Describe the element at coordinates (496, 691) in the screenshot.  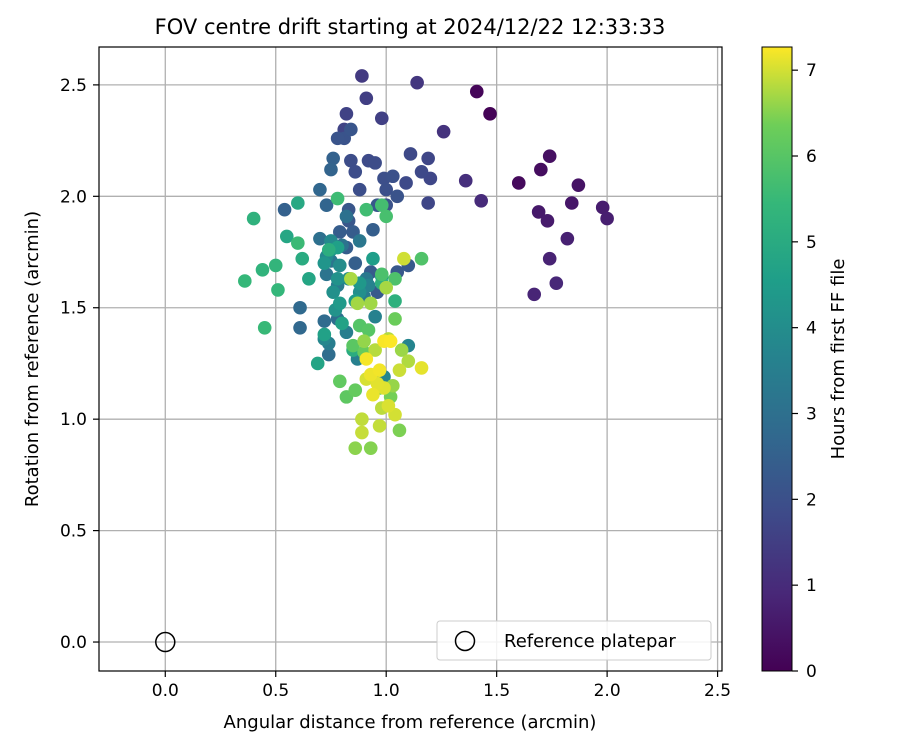
I see `x-tick-label: 1.5` at that location.